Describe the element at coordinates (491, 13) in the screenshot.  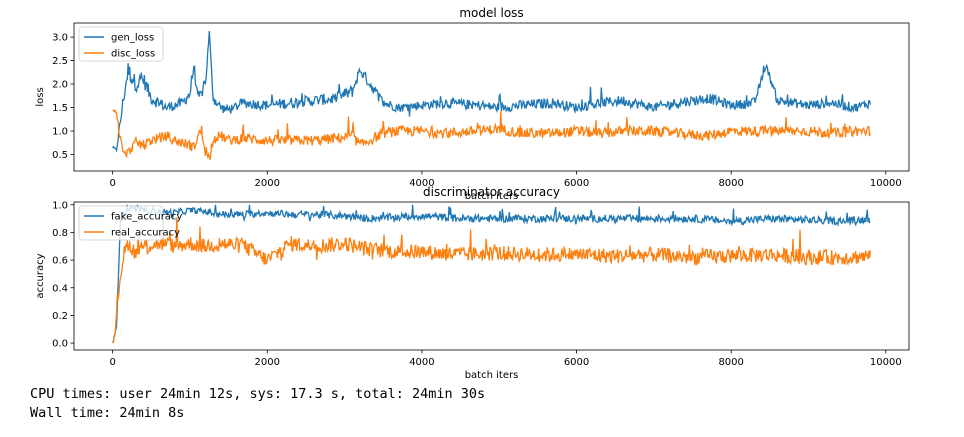
I see `chart-title: model loss` at that location.